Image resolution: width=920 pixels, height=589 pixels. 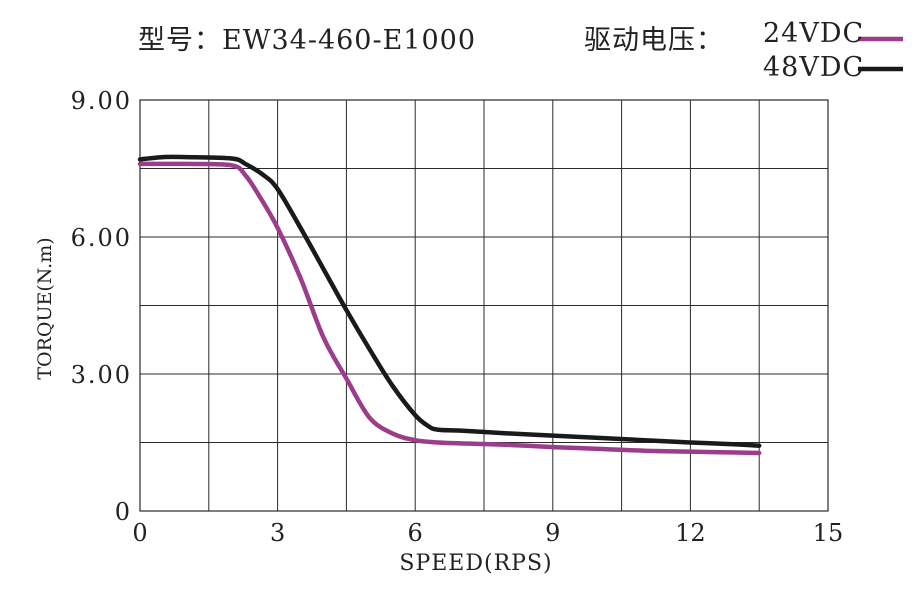 I want to click on x-tick-label: 0, so click(x=139, y=533).